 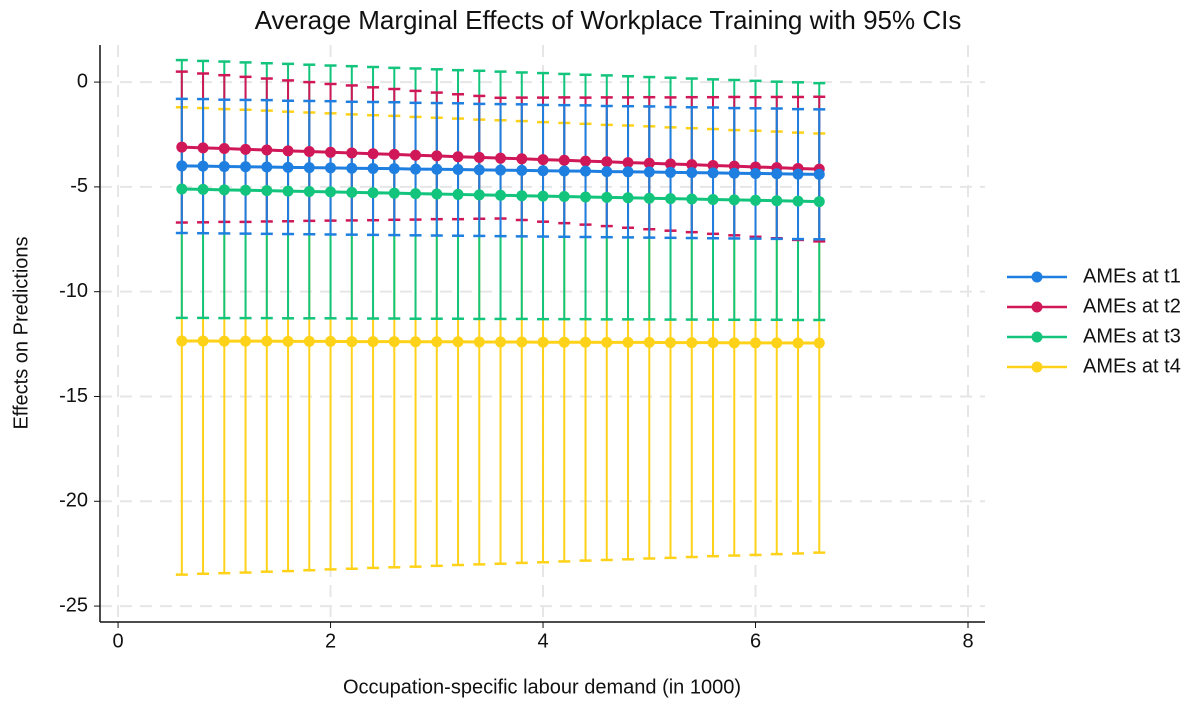 I want to click on y-axis-label: Effects on Predictions, so click(x=21, y=332).